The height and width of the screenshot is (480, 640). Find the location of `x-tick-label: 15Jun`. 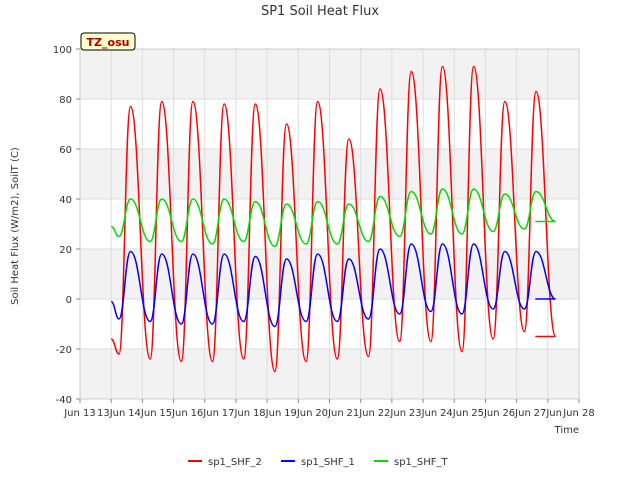

x-tick-label: 15Jun is located at coordinates (173, 413).